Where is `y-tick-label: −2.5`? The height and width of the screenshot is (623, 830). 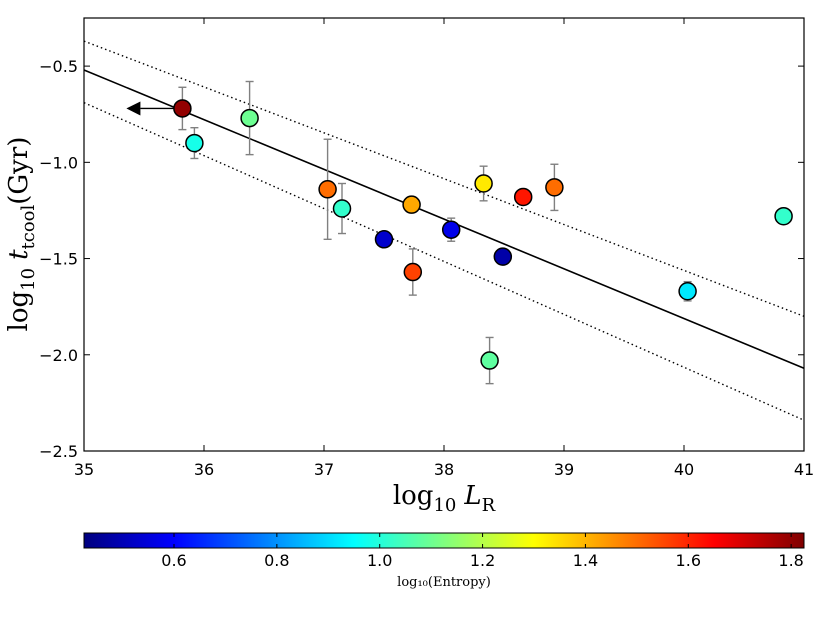 y-tick-label: −2.5 is located at coordinates (58, 451).